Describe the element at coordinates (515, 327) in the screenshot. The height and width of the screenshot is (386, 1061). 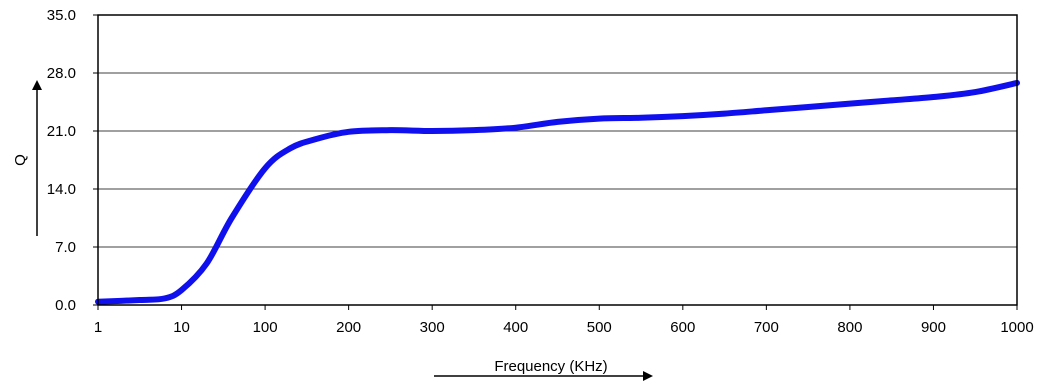
I see `x-tick-label: 400` at that location.